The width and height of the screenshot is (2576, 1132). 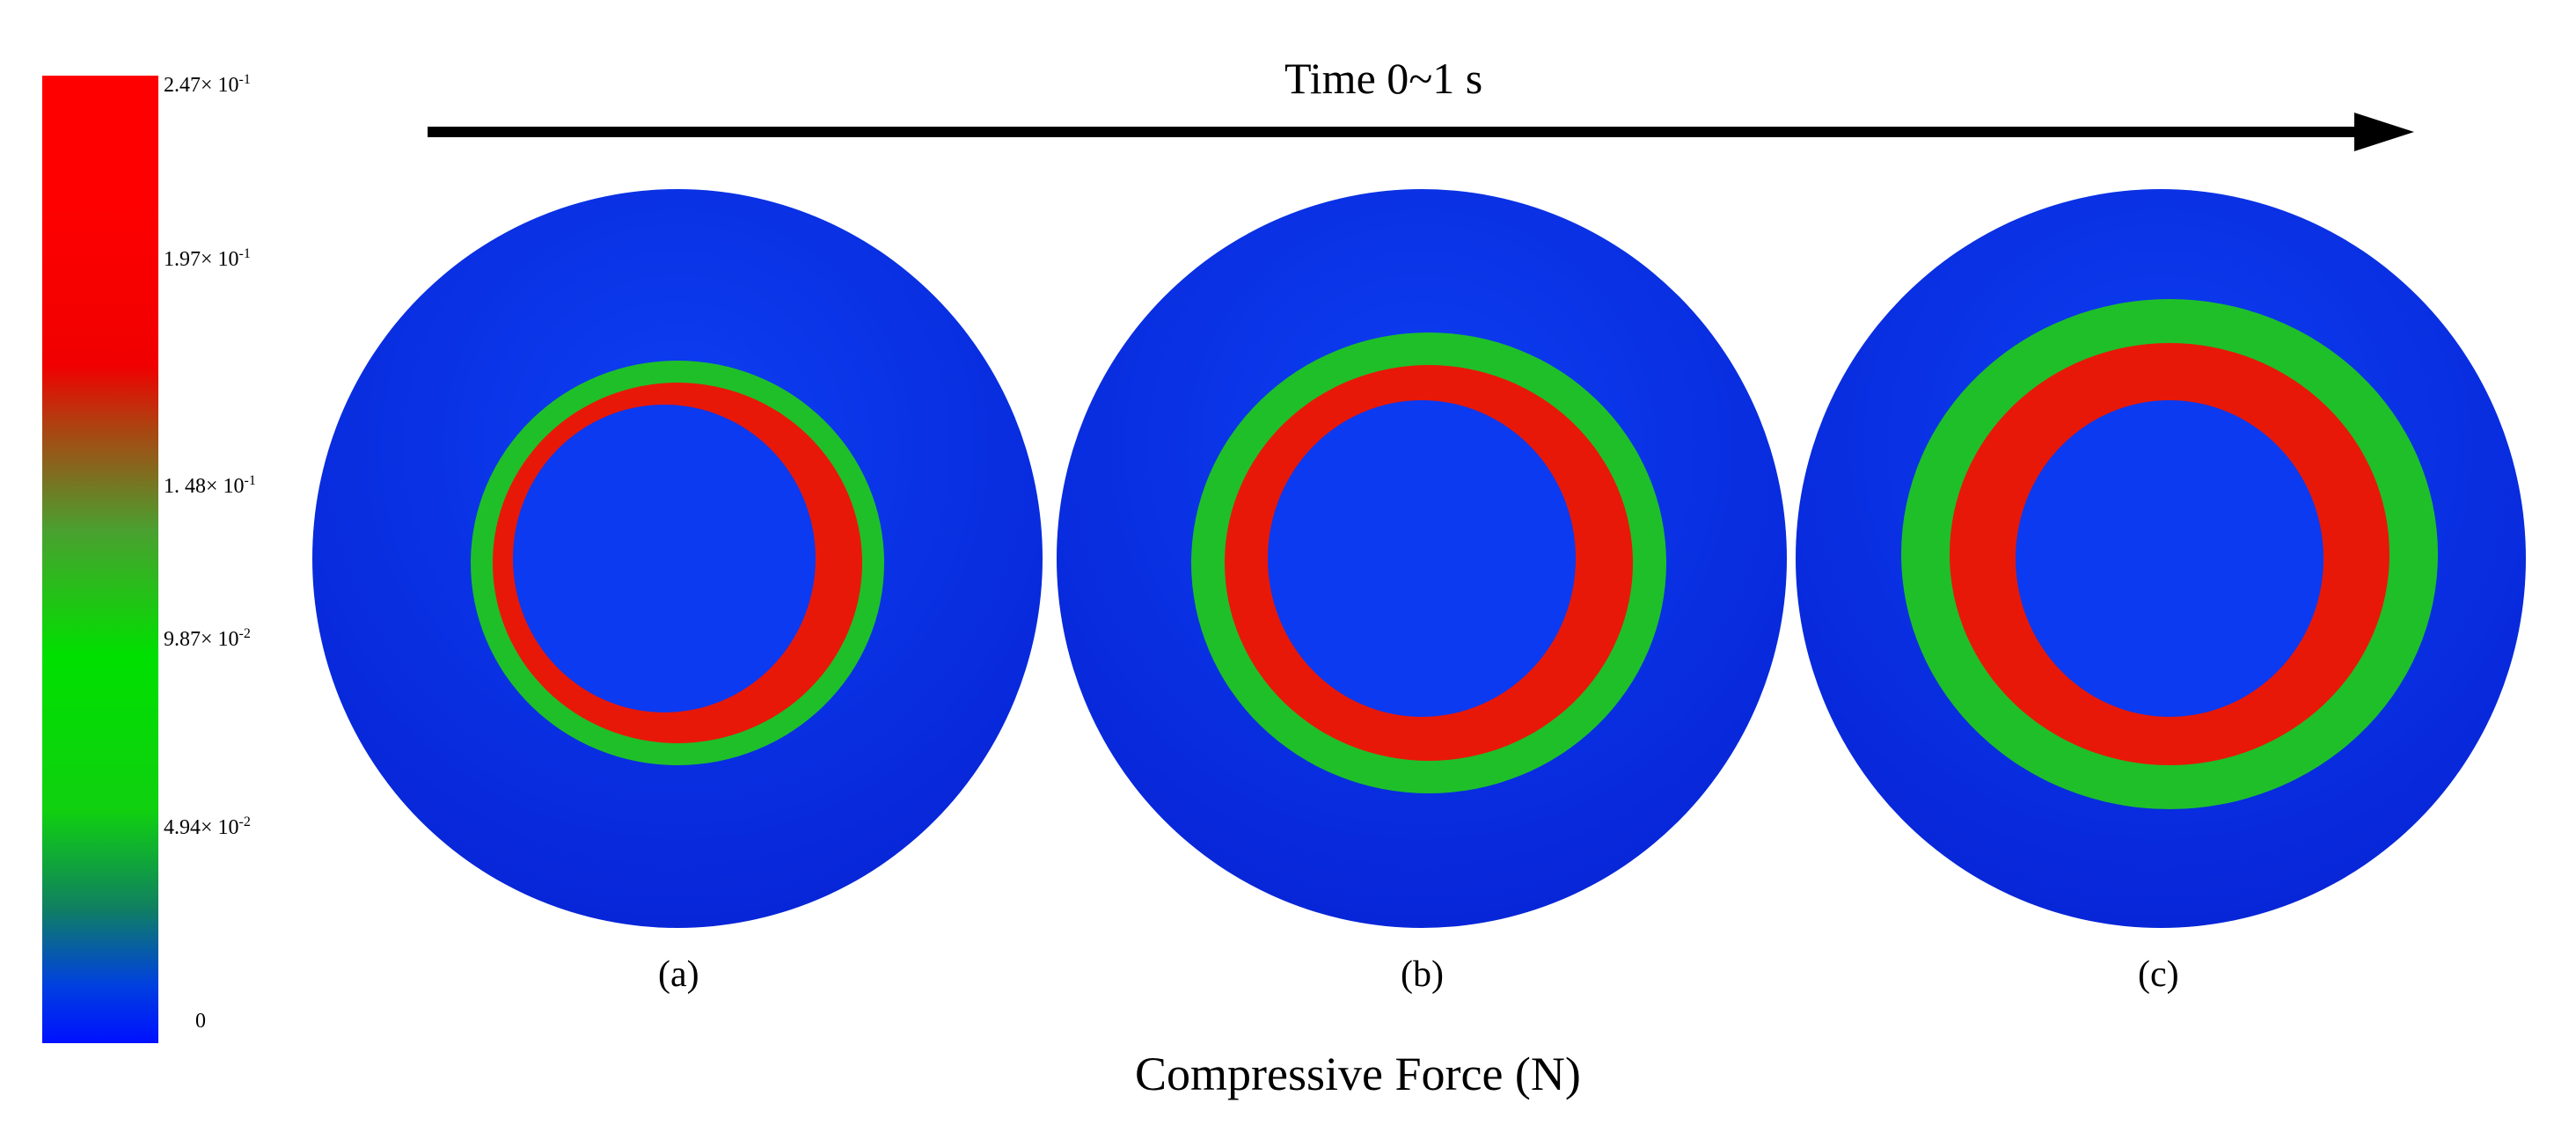 I want to click on colorbar-tick-0: 2.47× 10⁻¹, so click(x=207, y=85).